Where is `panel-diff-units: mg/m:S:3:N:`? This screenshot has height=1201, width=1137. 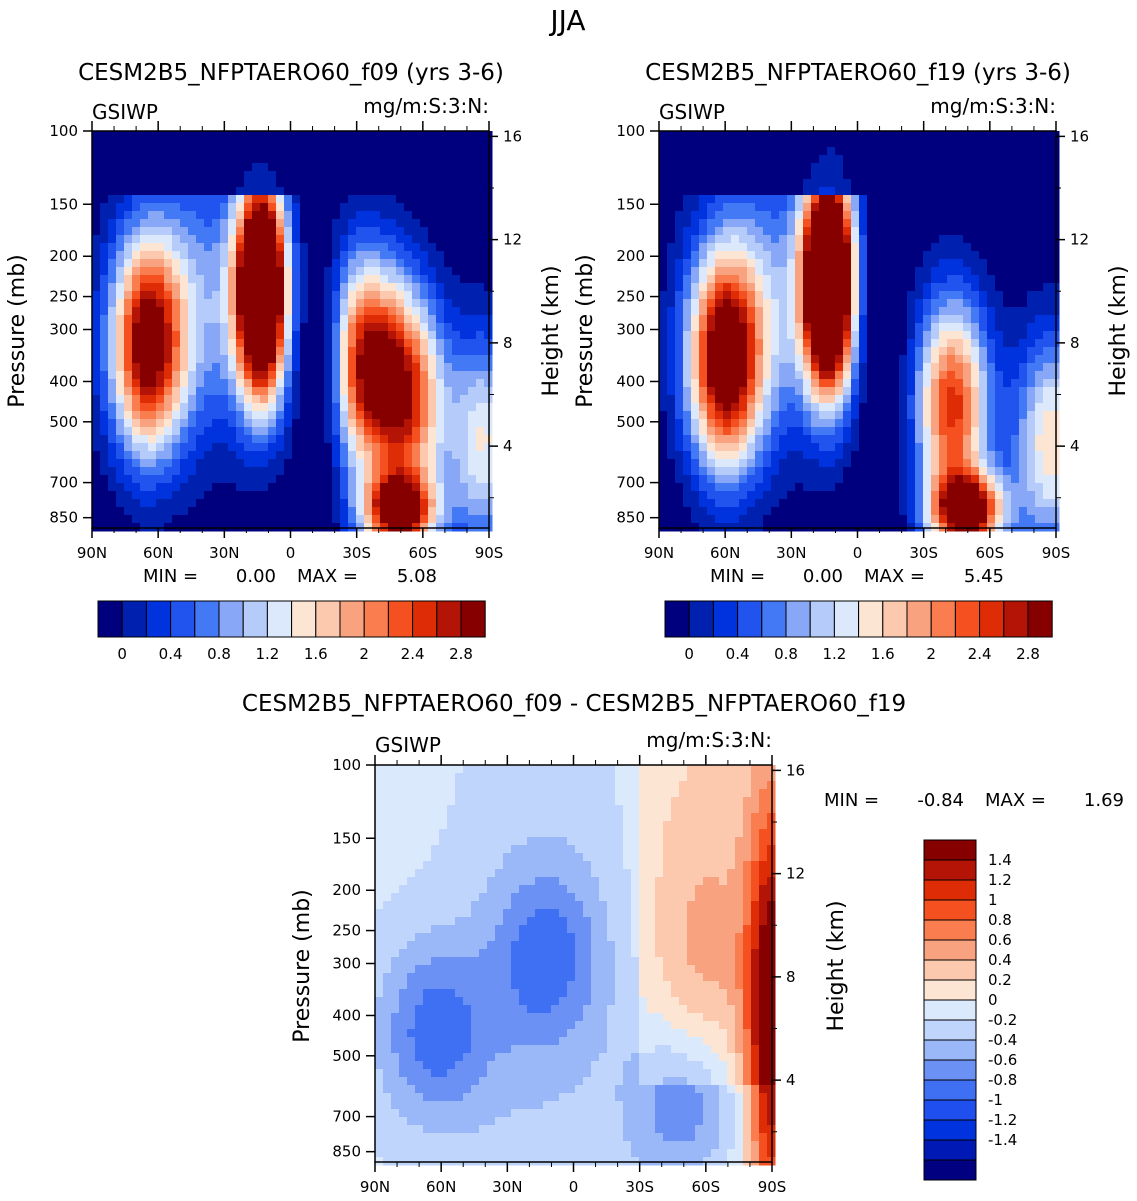 panel-diff-units: mg/m:S:3:N: is located at coordinates (709, 740).